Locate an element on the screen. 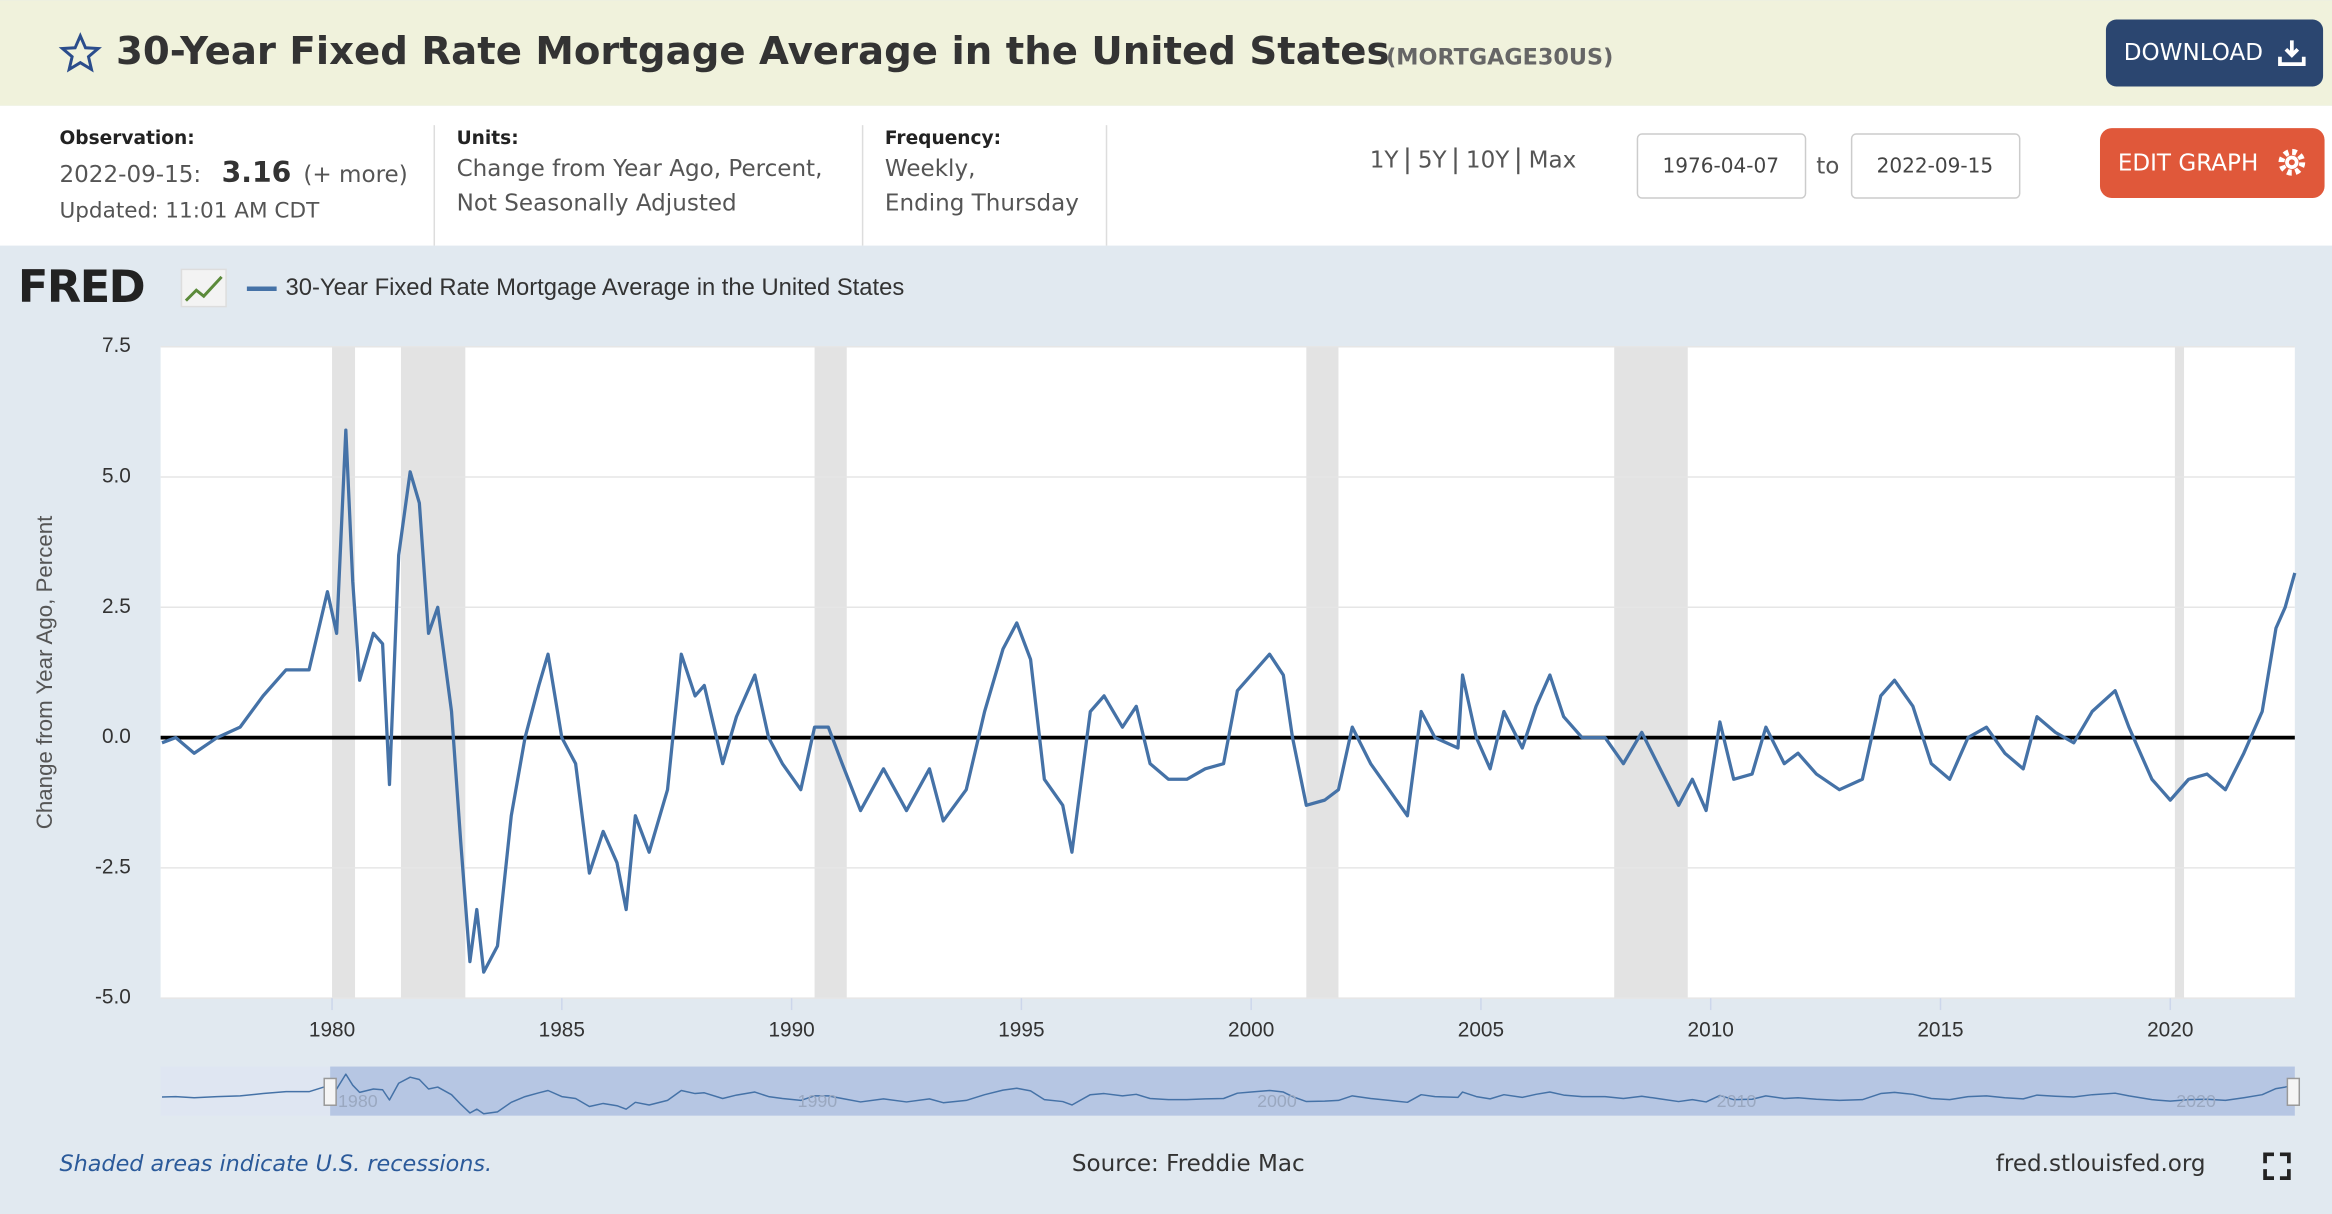 The image size is (2332, 1214). units-label: Units: is located at coordinates (488, 138).